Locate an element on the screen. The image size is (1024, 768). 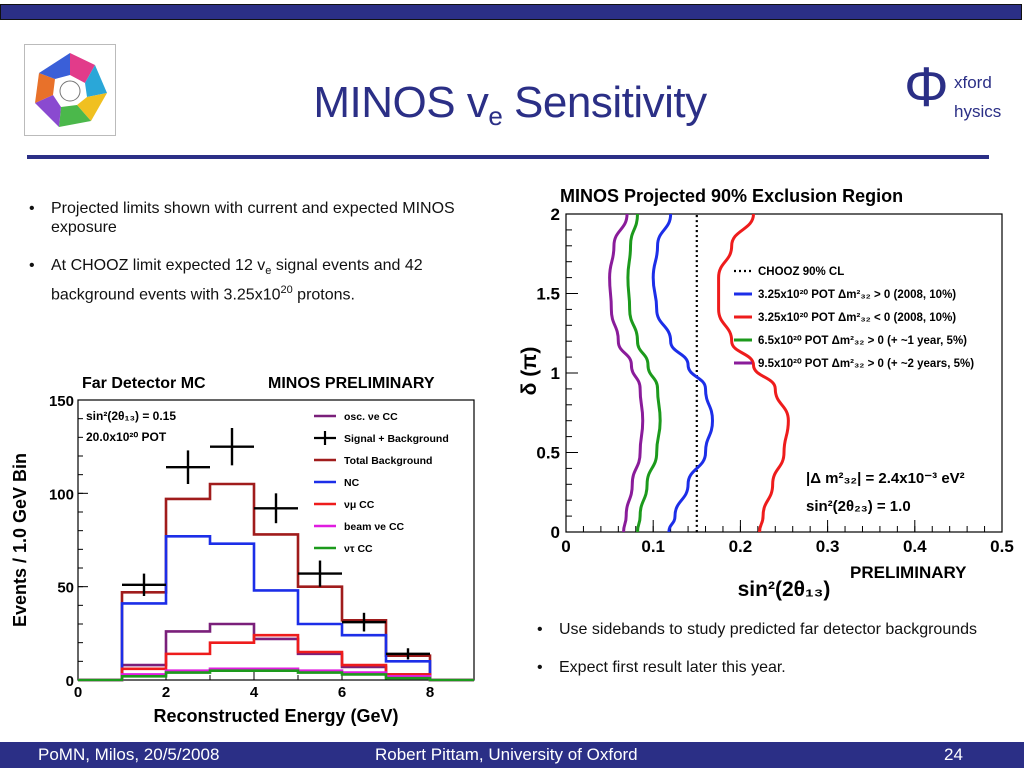
excl-x-tick-label: 0.5 is located at coordinates (1002, 546).